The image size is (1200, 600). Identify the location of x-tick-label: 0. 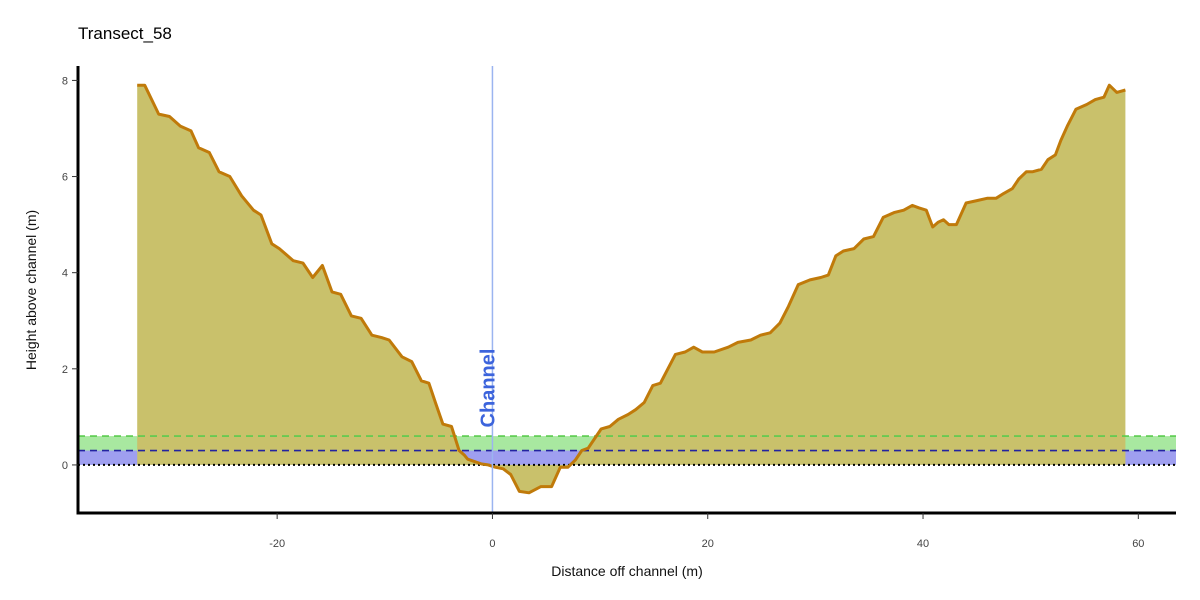
(492, 544).